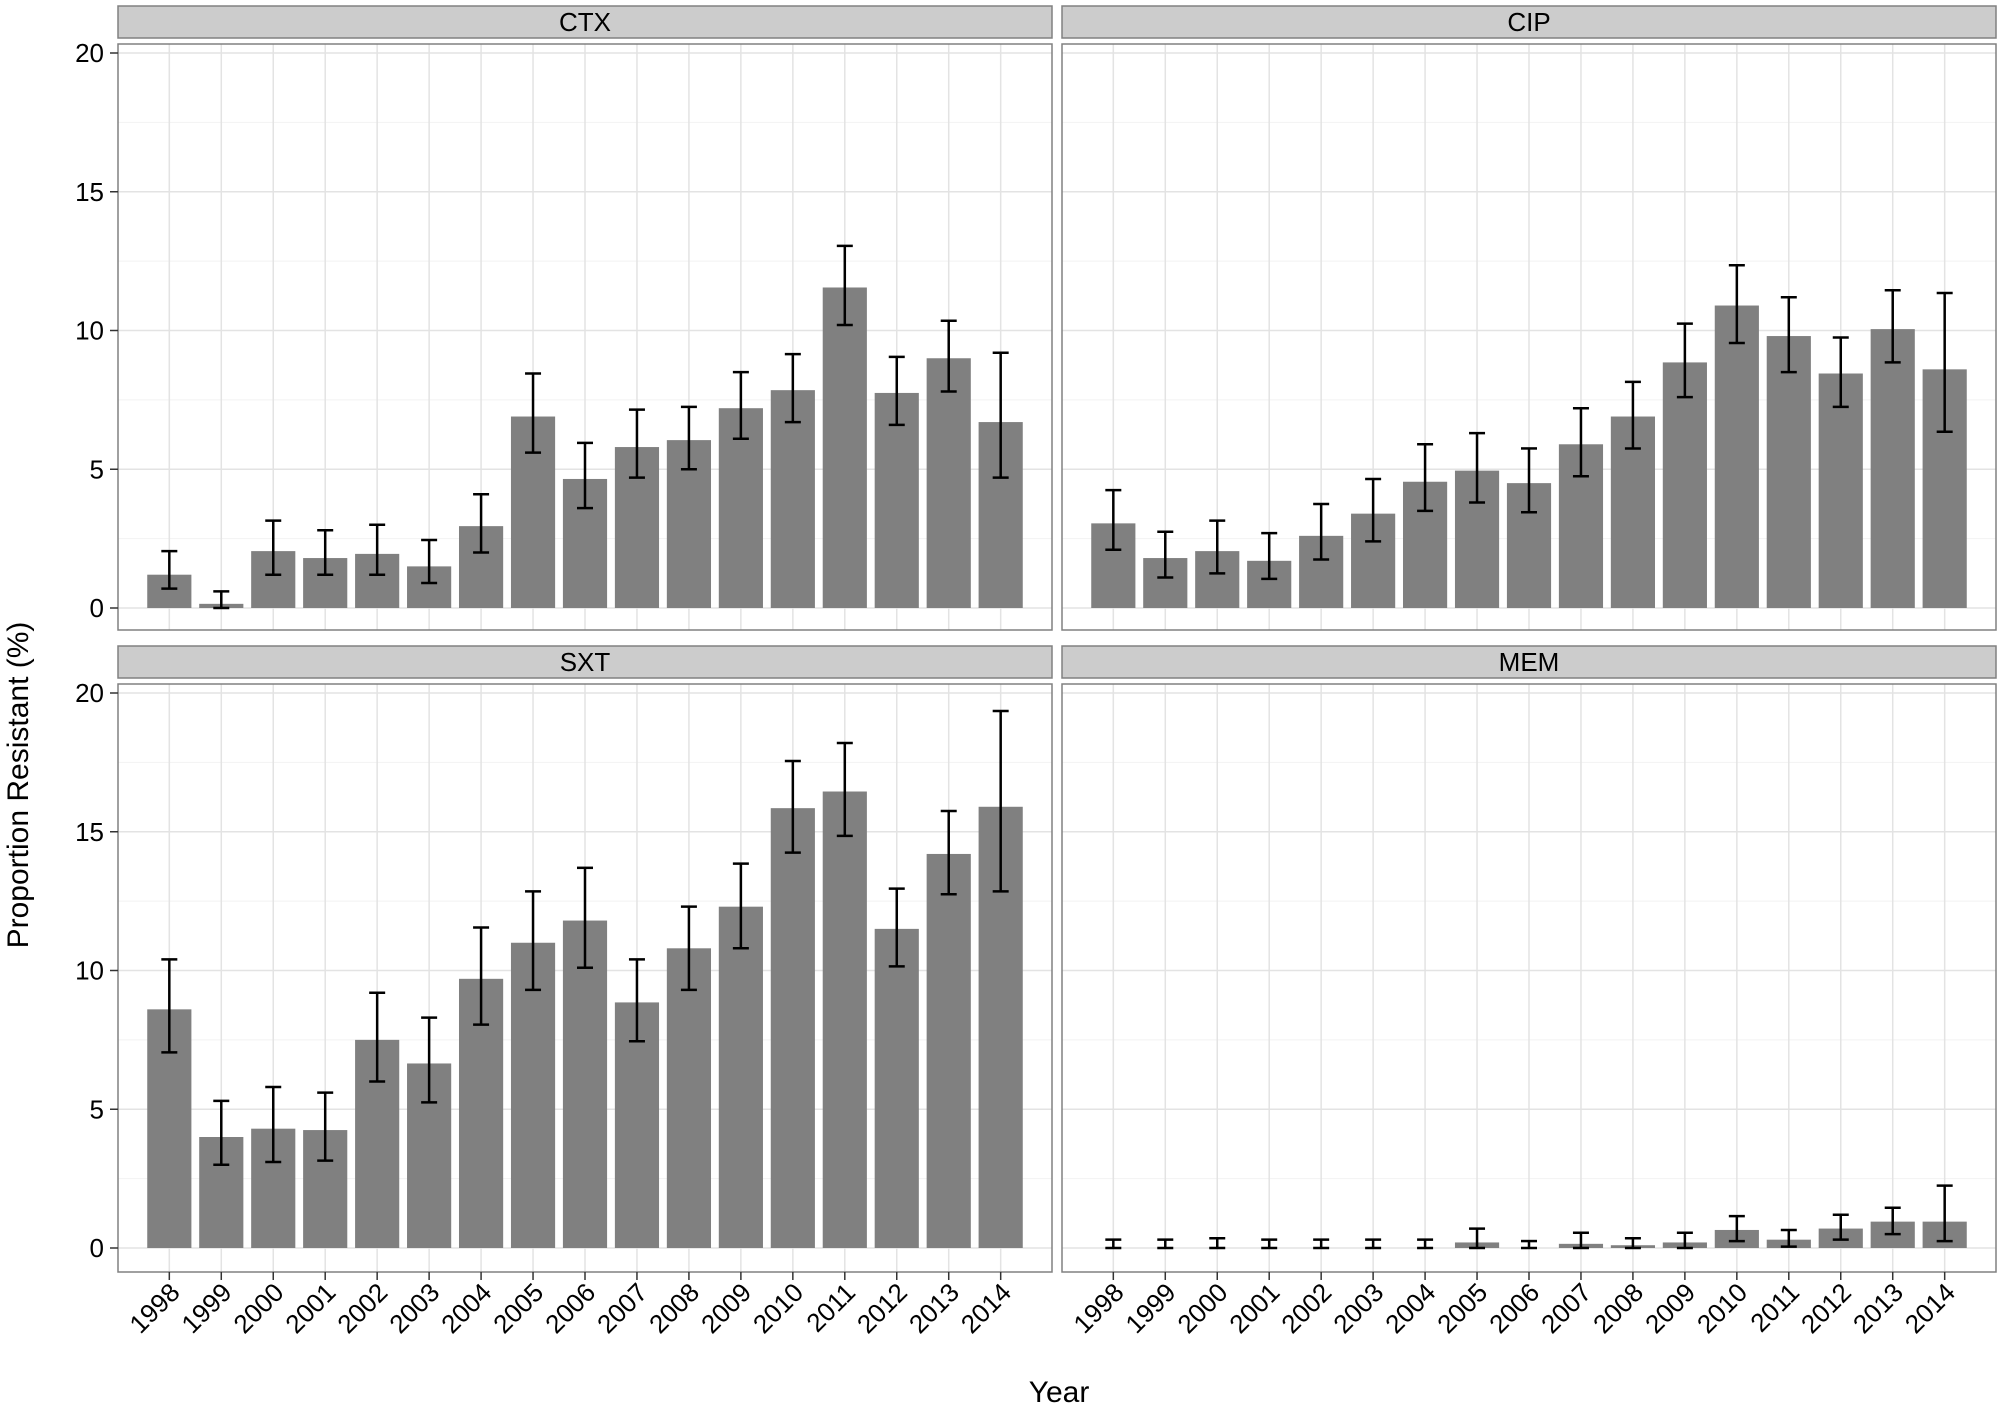 The width and height of the screenshot is (2000, 1413). I want to click on bar-ctx-2009, so click(740, 508).